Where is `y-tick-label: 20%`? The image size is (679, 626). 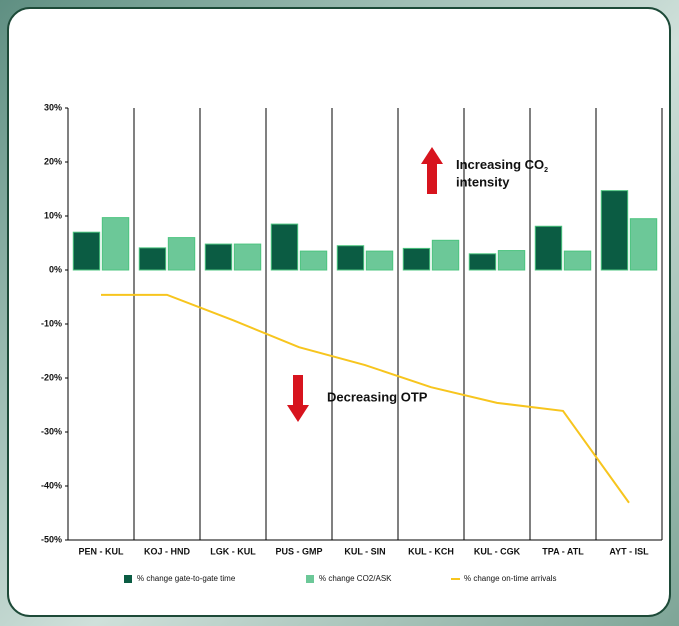 y-tick-label: 20% is located at coordinates (53, 161).